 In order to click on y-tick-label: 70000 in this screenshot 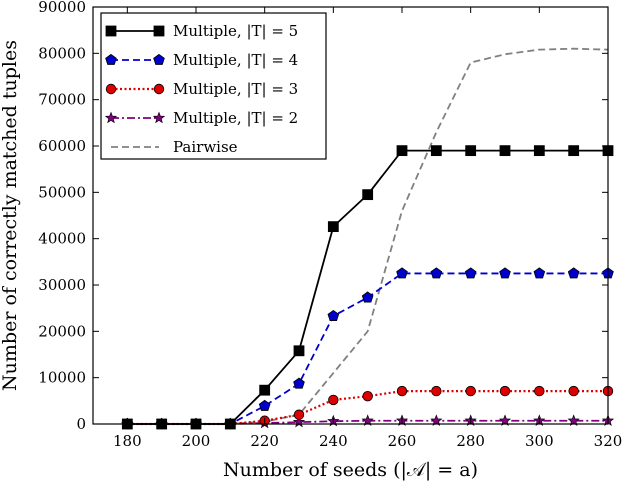, I will do `click(62, 100)`.